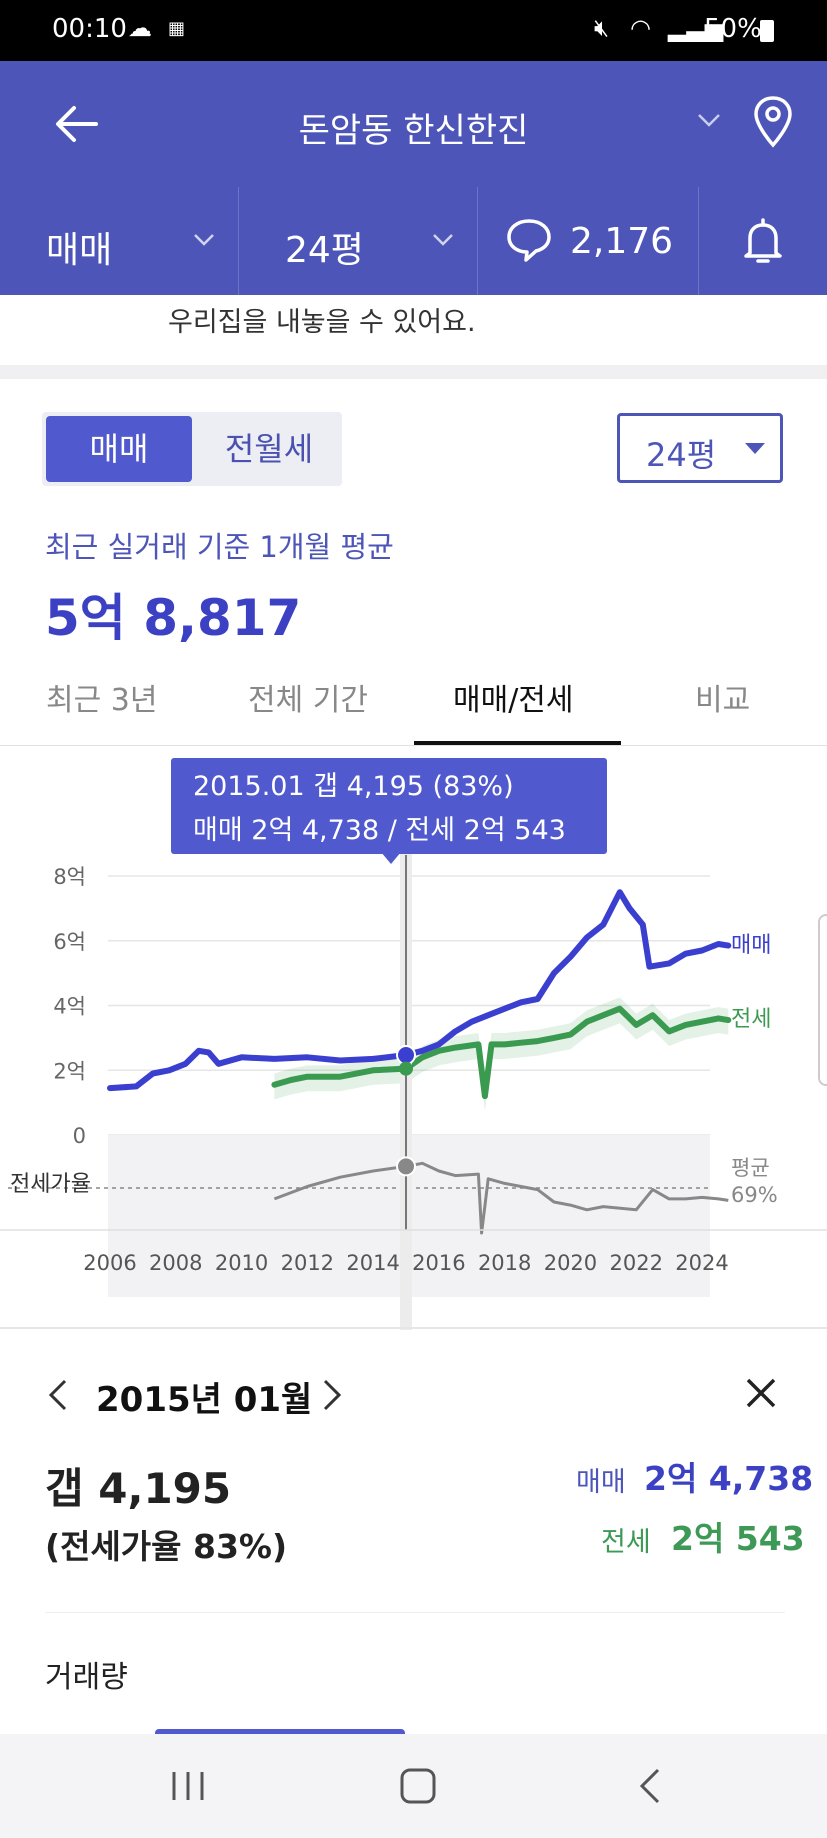 Image resolution: width=827 pixels, height=1838 pixels. What do you see at coordinates (322, 322) in the screenshot?
I see `notice-text: 우리집을 내놓을 수 있어요.` at bounding box center [322, 322].